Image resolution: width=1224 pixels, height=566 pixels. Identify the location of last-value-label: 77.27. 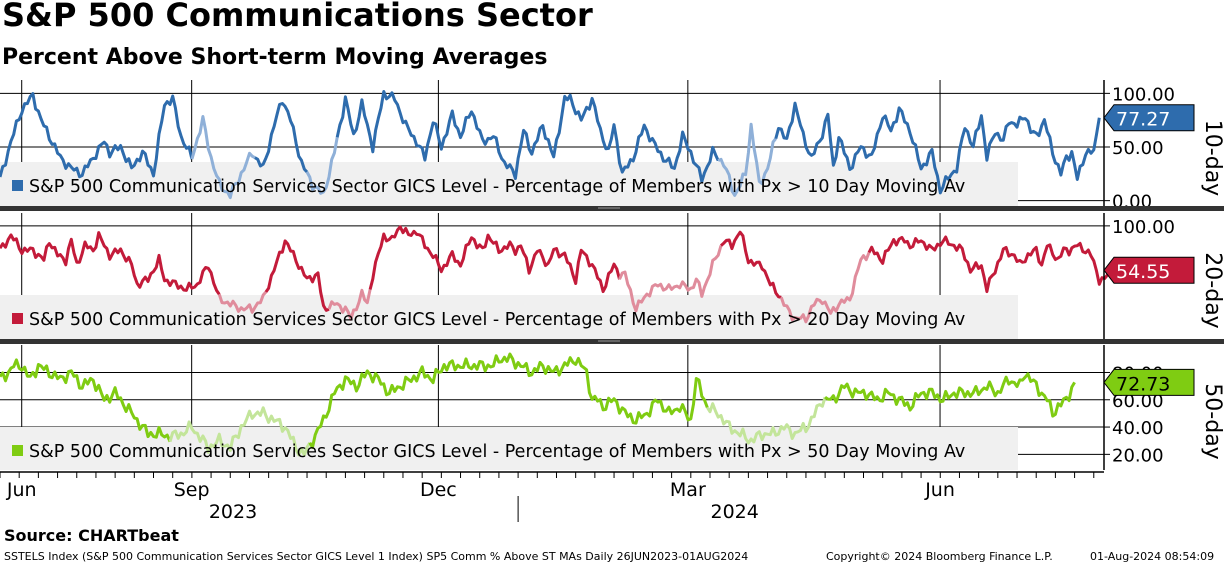
(1143, 120).